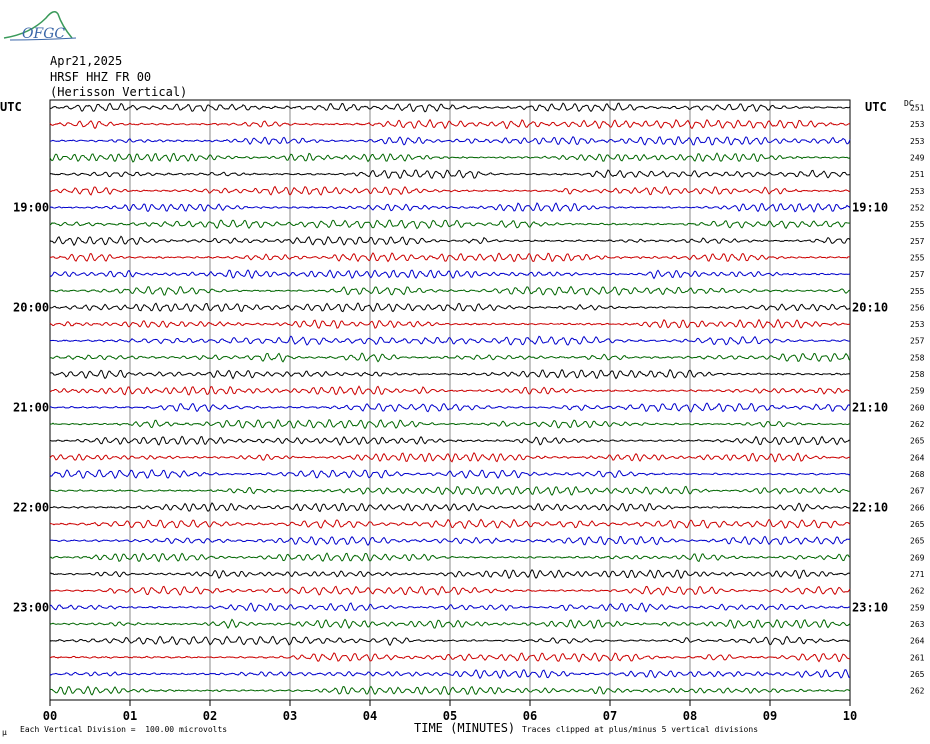 This screenshot has height=744, width=930. What do you see at coordinates (290, 716) in the screenshot?
I see `x-tick-label-03: 03` at bounding box center [290, 716].